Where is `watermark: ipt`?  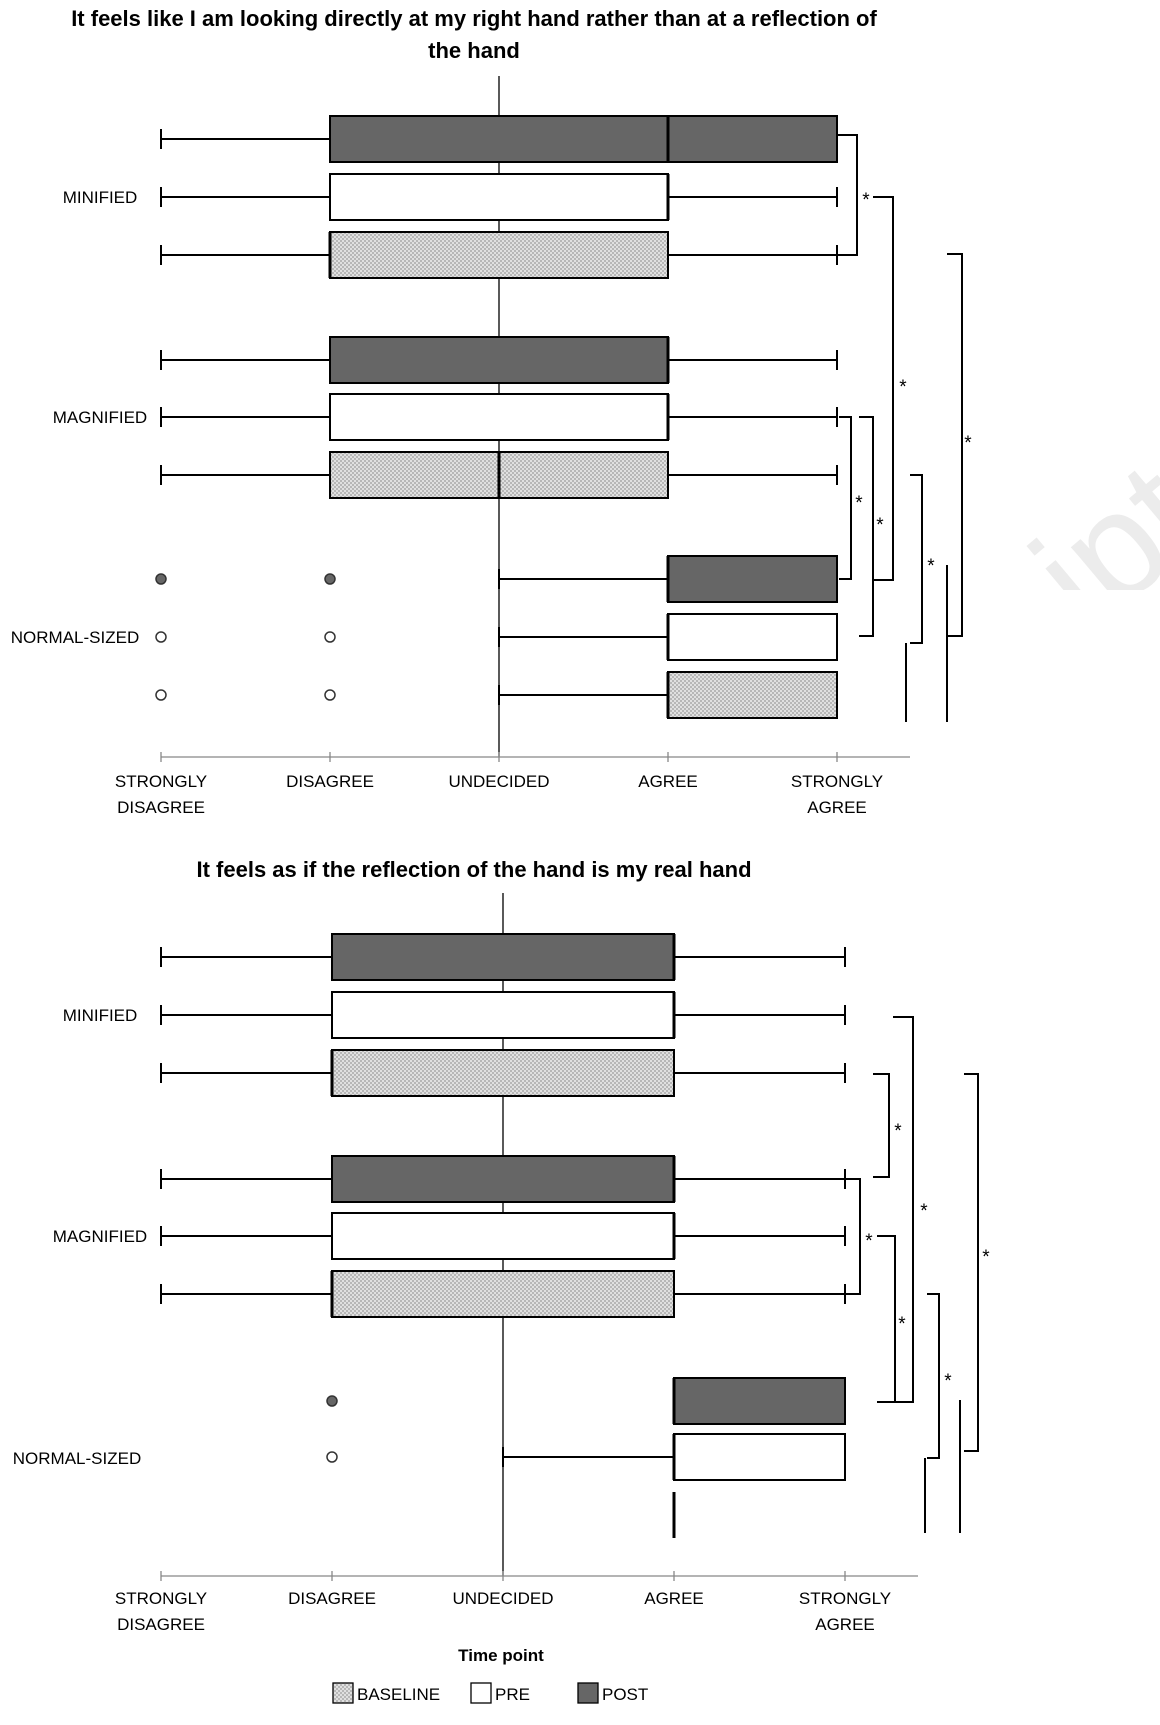 watermark: ipt is located at coordinates (1080, 509).